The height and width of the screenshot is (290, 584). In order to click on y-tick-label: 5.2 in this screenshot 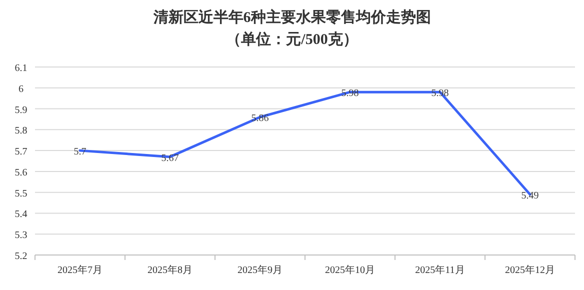, I will do `click(21, 256)`.